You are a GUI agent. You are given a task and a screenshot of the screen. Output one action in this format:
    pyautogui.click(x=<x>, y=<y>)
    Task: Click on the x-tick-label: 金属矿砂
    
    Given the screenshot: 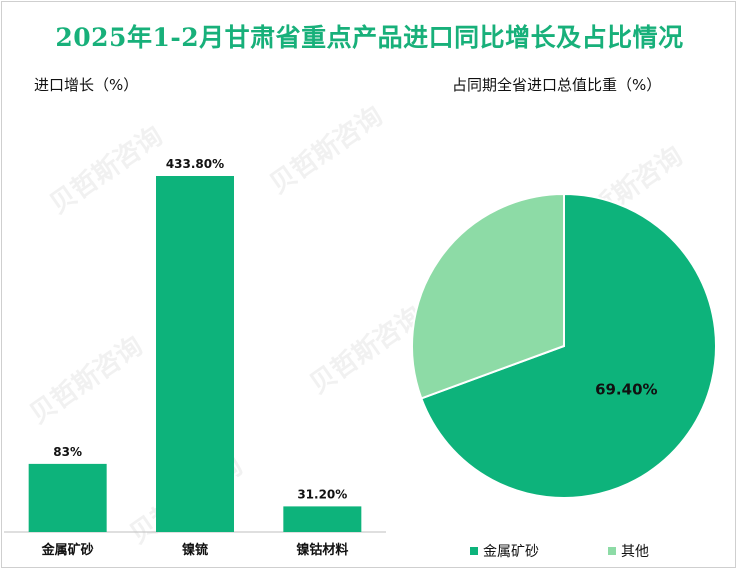 What is the action you would take?
    pyautogui.click(x=67, y=550)
    